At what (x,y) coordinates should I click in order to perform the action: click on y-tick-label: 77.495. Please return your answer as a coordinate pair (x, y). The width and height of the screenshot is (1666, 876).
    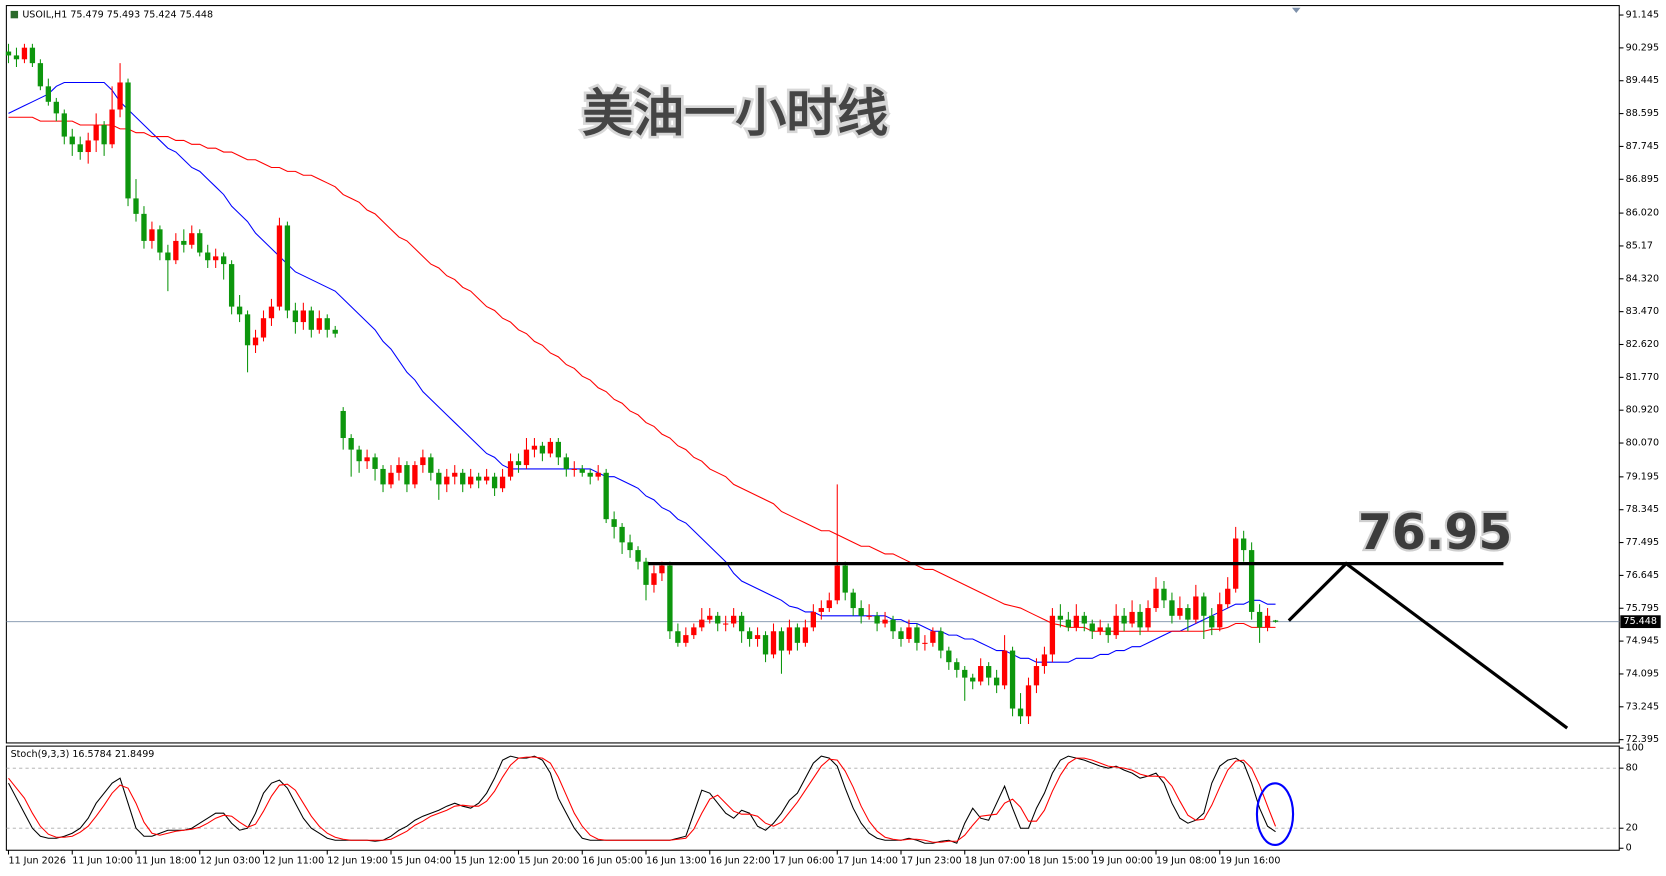
    Looking at the image, I should click on (1642, 542).